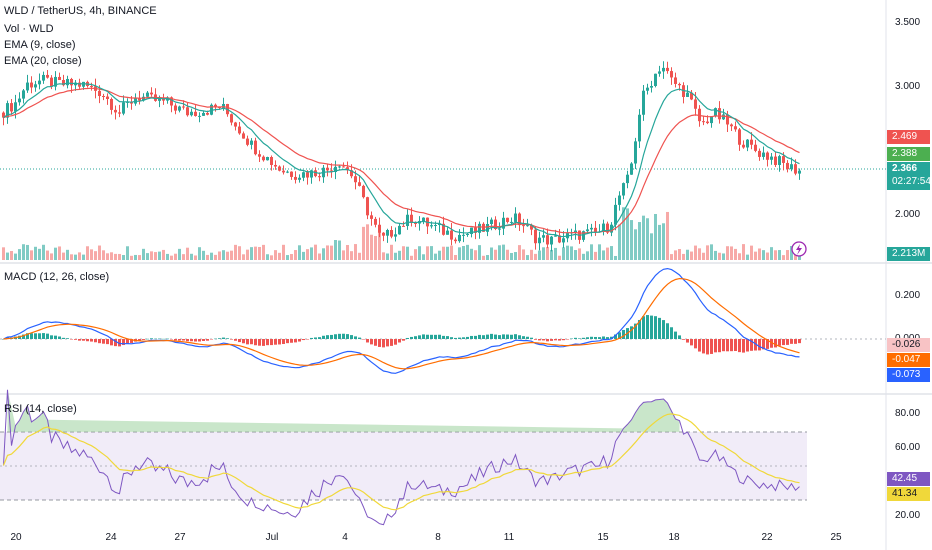 This screenshot has width=932, height=550. Describe the element at coordinates (343, 410) in the screenshot. I see `rsi-overbought-fill` at that location.